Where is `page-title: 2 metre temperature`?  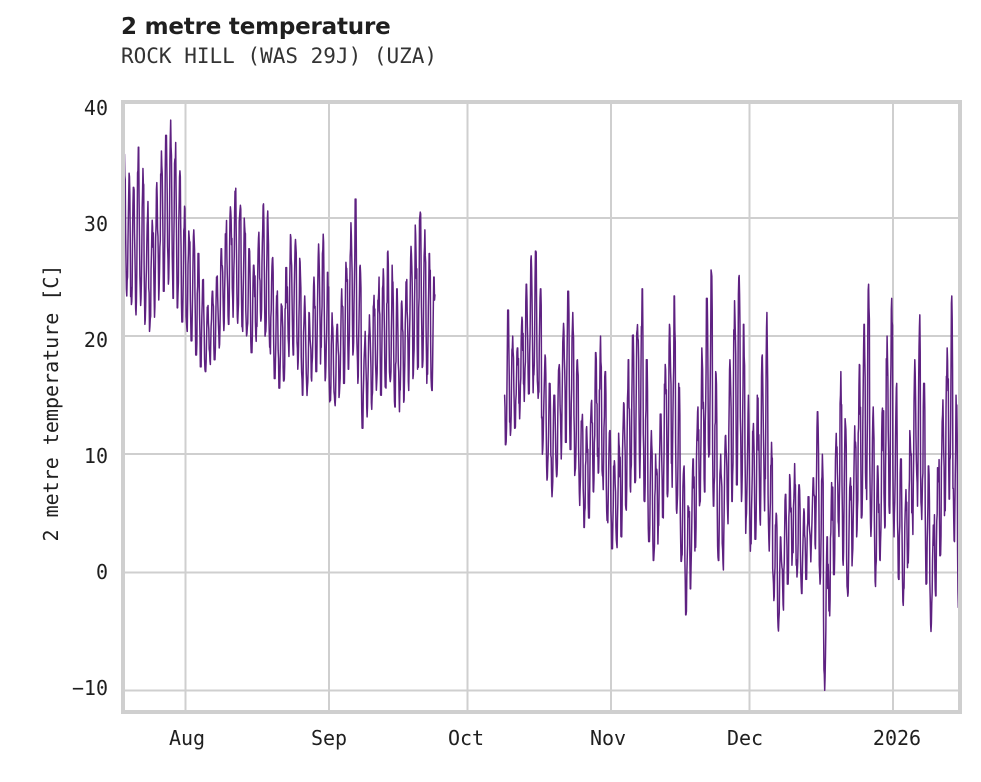
page-title: 2 metre temperature is located at coordinates (256, 27).